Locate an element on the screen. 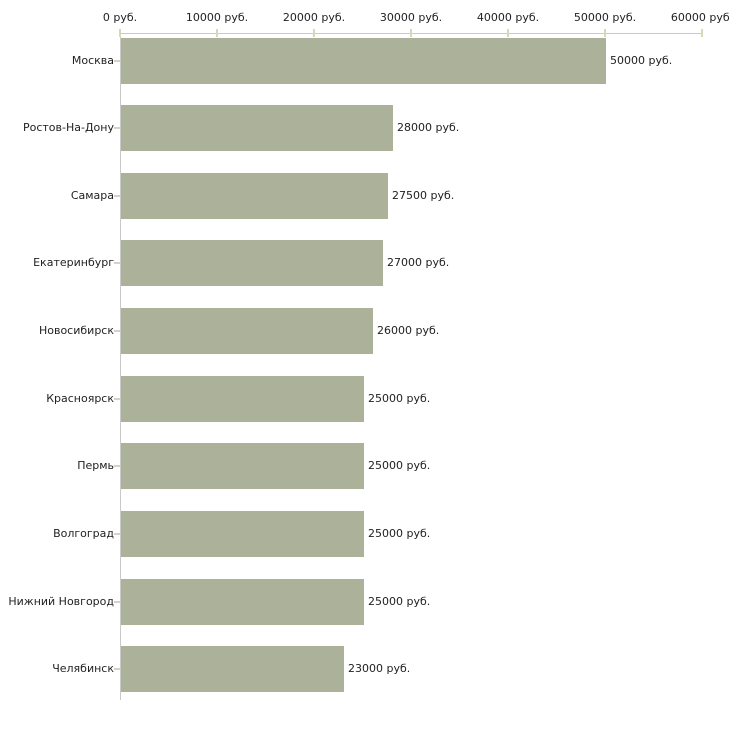  category-label: Нижний Новгород is located at coordinates (61, 601).